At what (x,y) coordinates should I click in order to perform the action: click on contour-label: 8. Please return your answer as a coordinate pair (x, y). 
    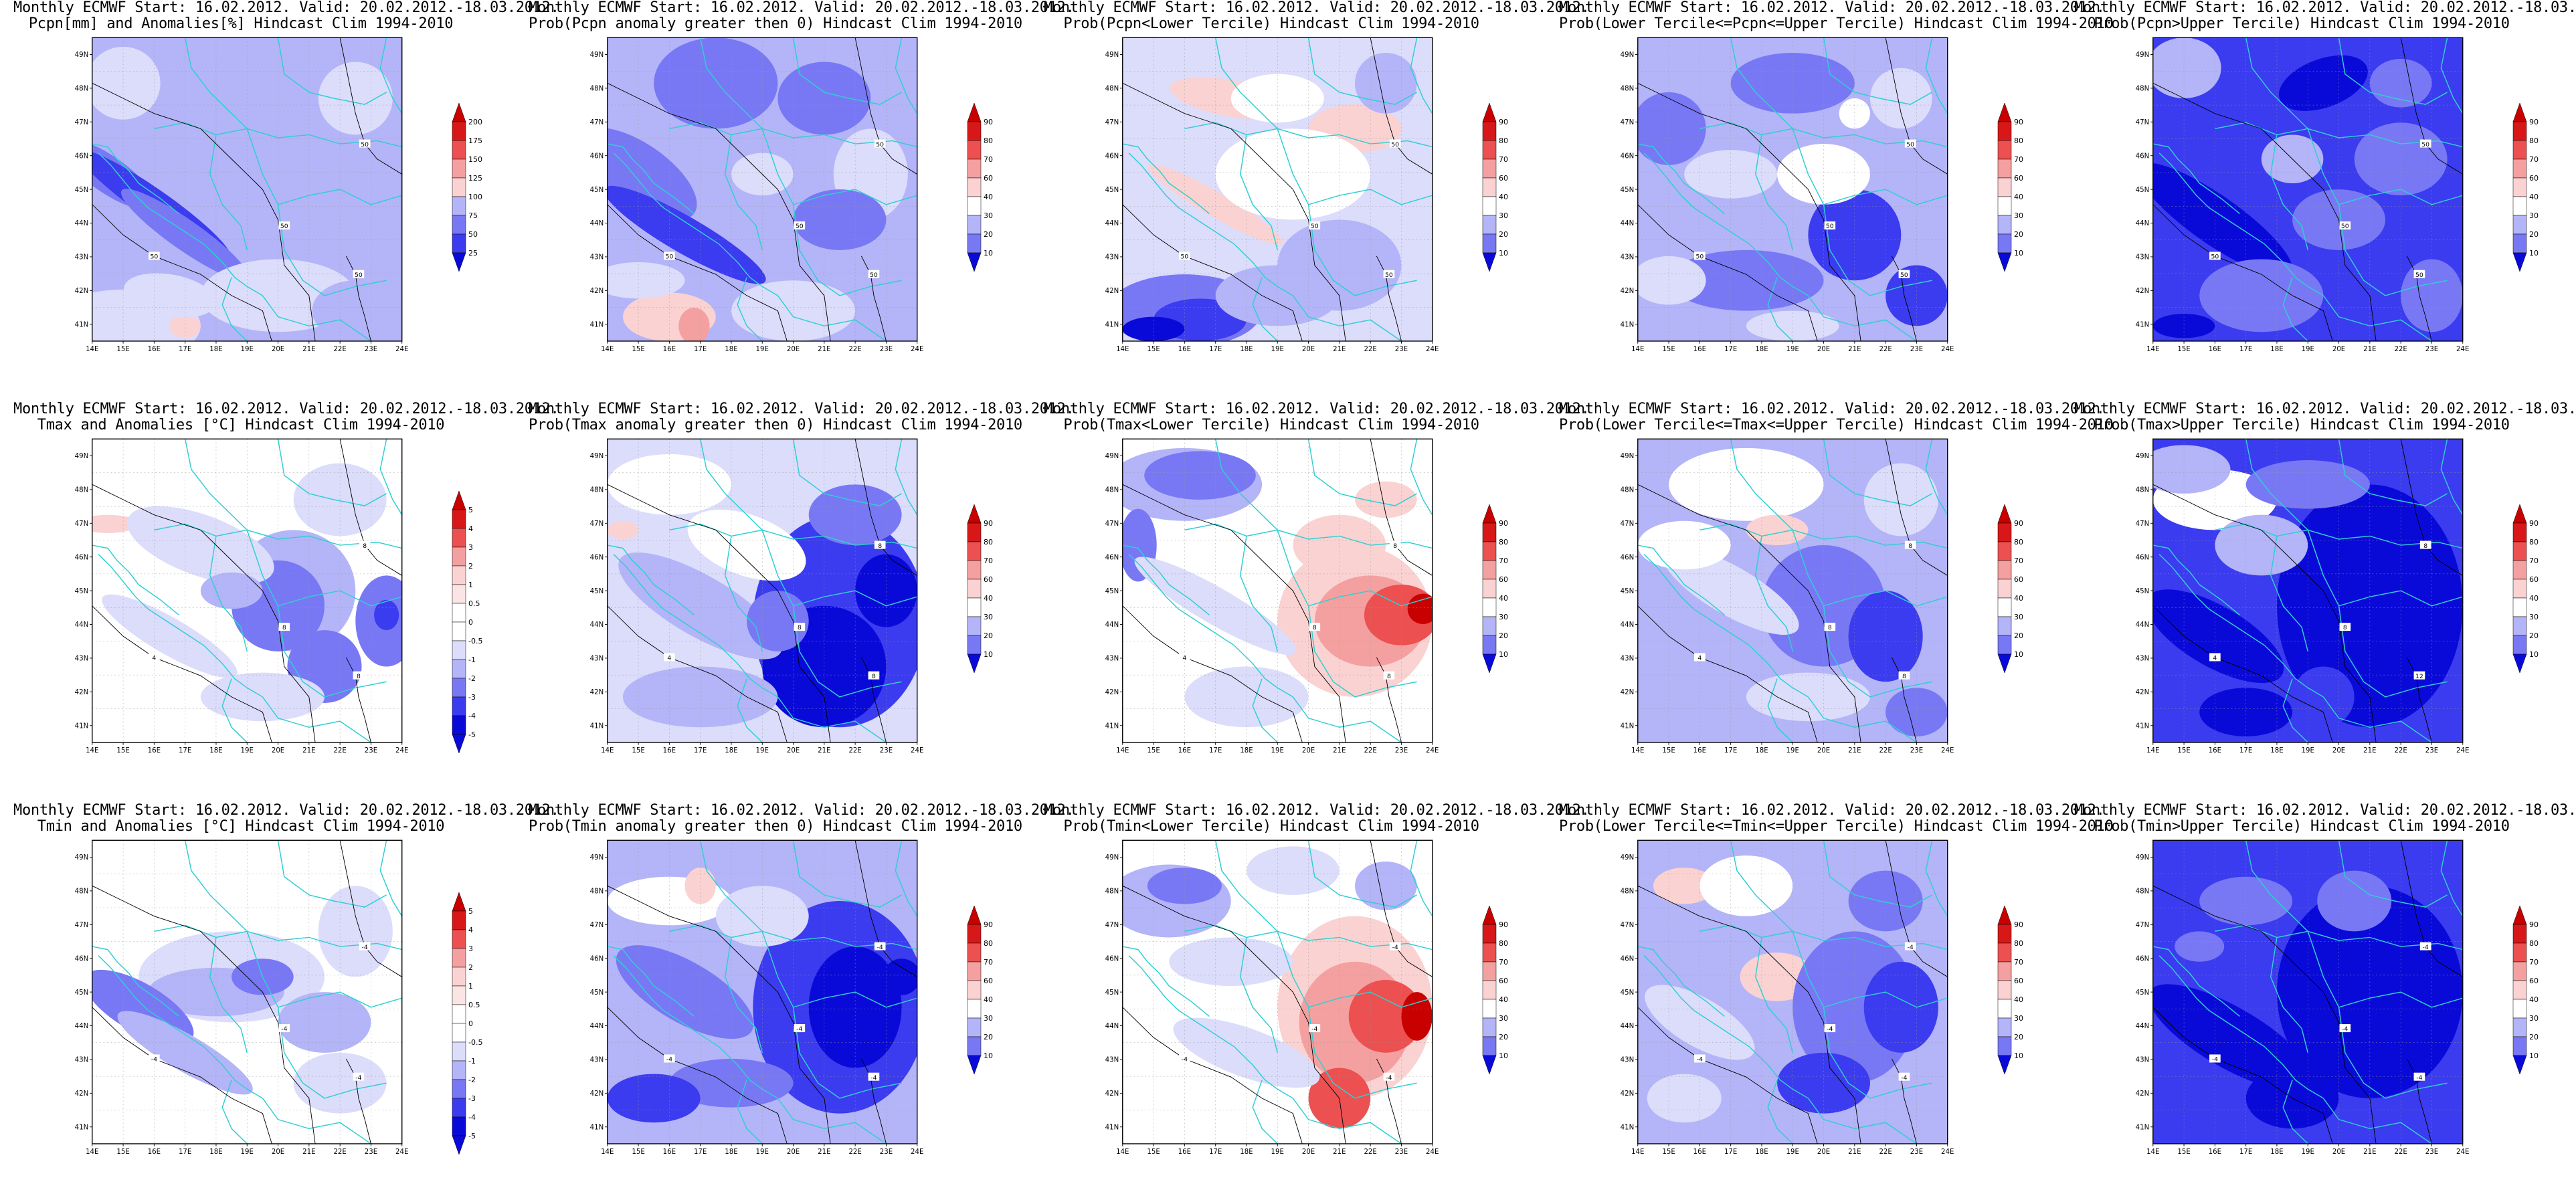
    Looking at the image, I should click on (1395, 545).